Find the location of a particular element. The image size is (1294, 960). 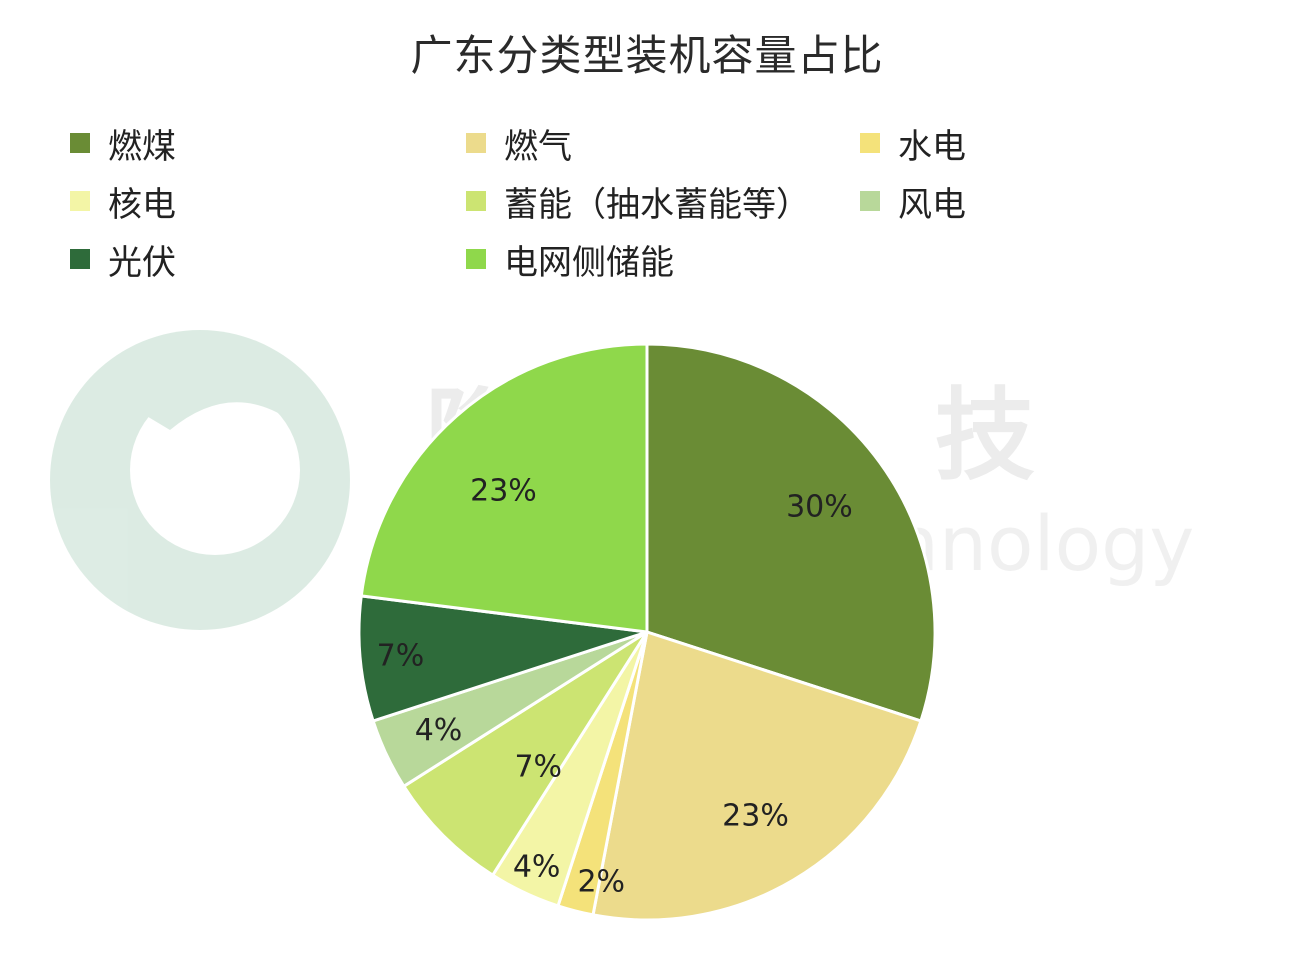

legend-label: 燃气 is located at coordinates (538, 146).